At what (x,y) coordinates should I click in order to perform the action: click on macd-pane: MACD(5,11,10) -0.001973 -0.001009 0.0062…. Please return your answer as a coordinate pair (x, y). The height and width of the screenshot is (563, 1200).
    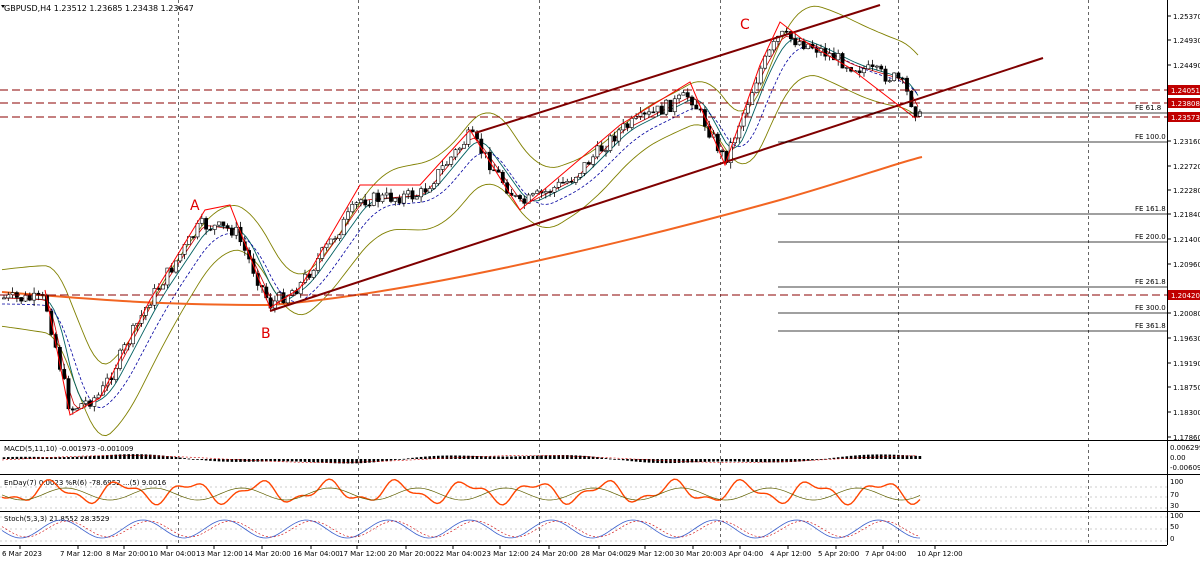
    Looking at the image, I should click on (600, 456).